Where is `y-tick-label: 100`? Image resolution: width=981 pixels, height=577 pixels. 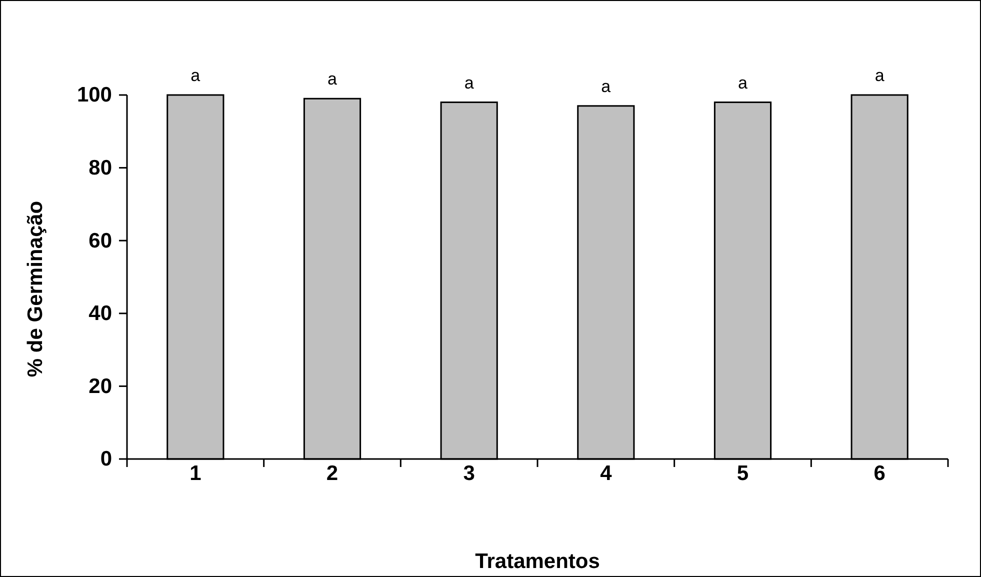 y-tick-label: 100 is located at coordinates (94, 95).